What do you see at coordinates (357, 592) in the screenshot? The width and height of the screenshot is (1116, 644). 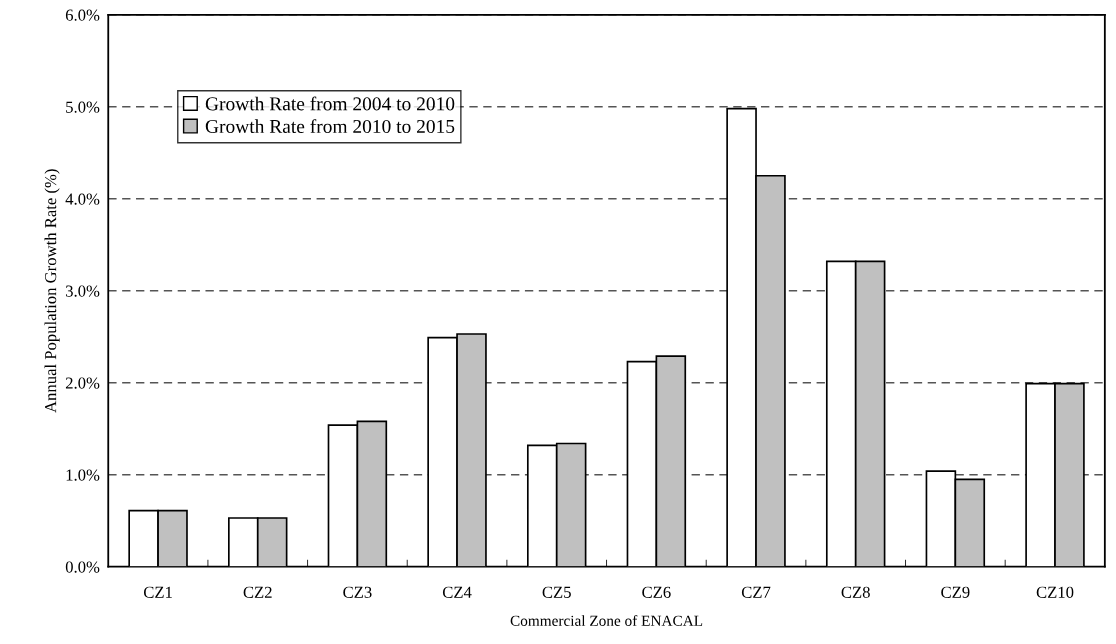 I see `x-tick-label: CZ3` at bounding box center [357, 592].